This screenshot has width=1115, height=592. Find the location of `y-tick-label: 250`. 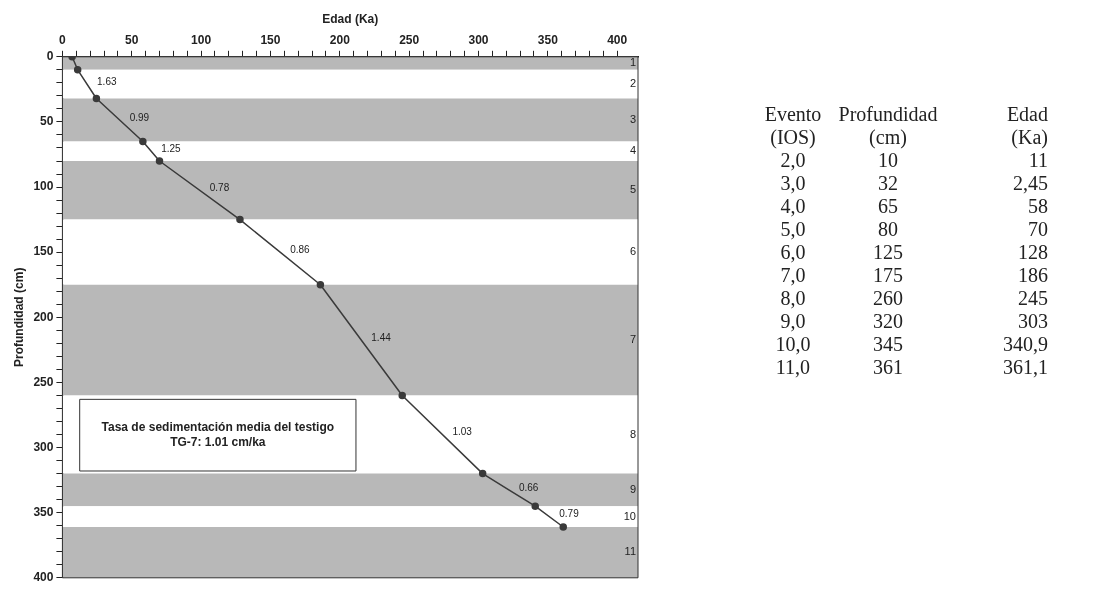

y-tick-label: 250 is located at coordinates (43, 381).